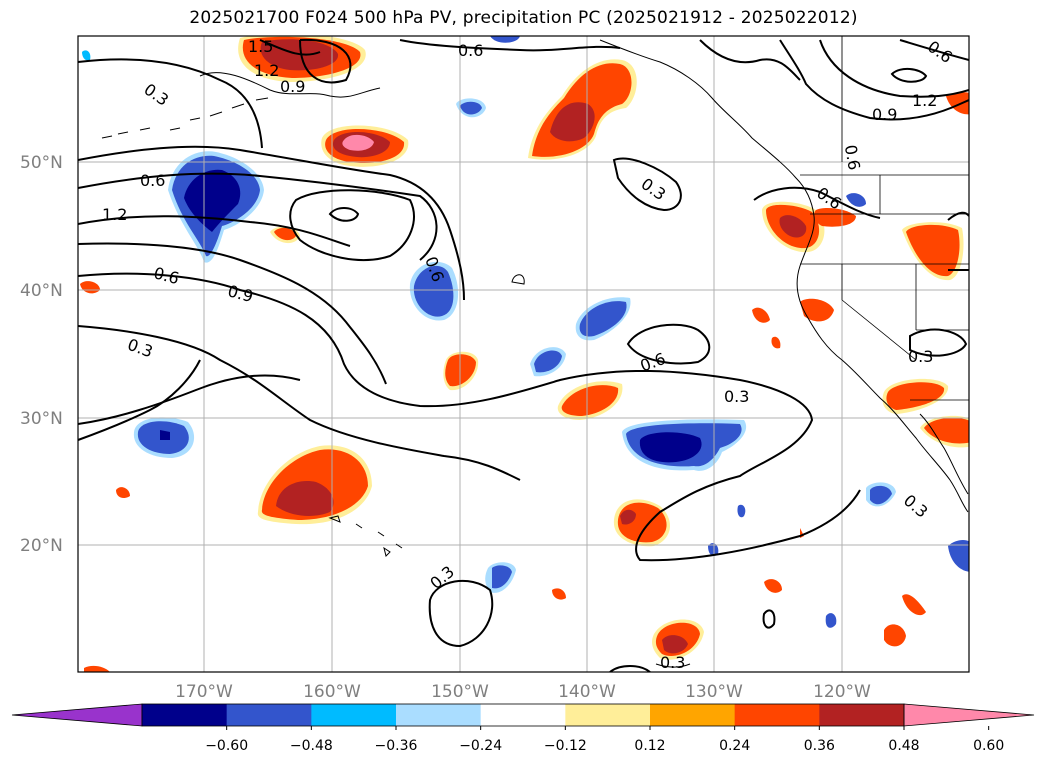 The image size is (1047, 765). Describe the element at coordinates (649, 746) in the screenshot. I see `colorbar-tick-label: 0.12` at that location.